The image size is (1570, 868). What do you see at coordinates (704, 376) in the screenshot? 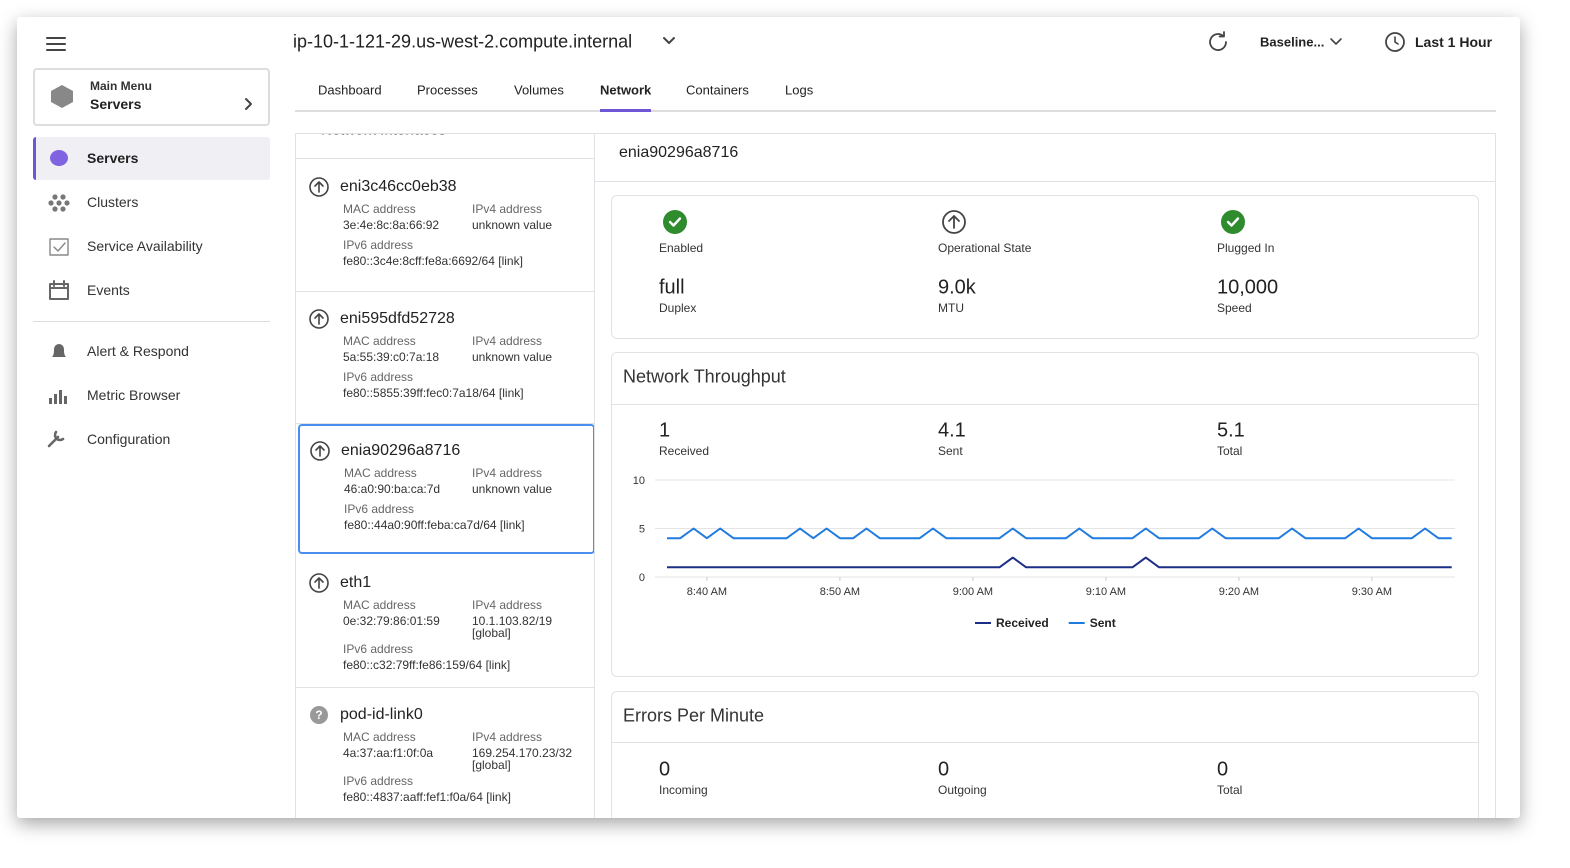
I see `card-title: Network Throughput` at bounding box center [704, 376].